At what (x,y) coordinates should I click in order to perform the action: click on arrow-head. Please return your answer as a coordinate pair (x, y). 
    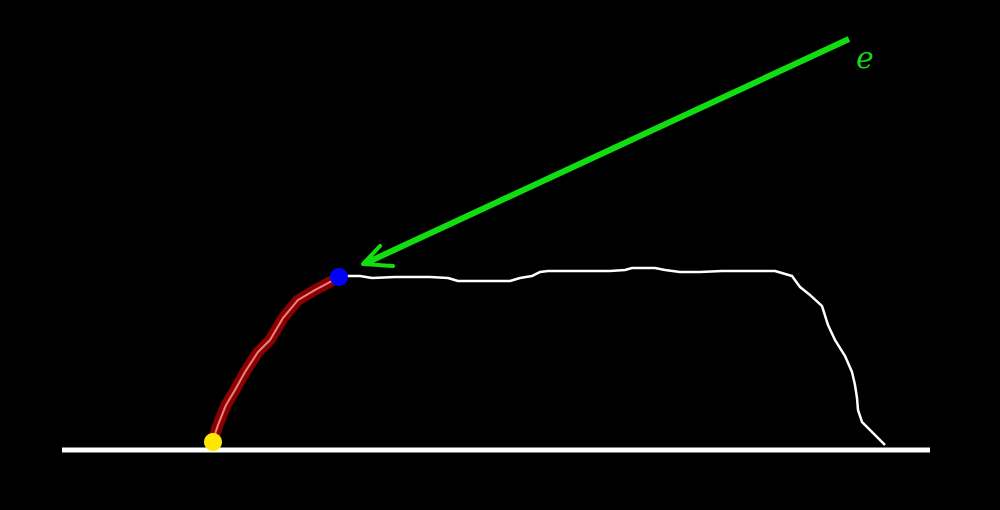
    Looking at the image, I should click on (378, 256).